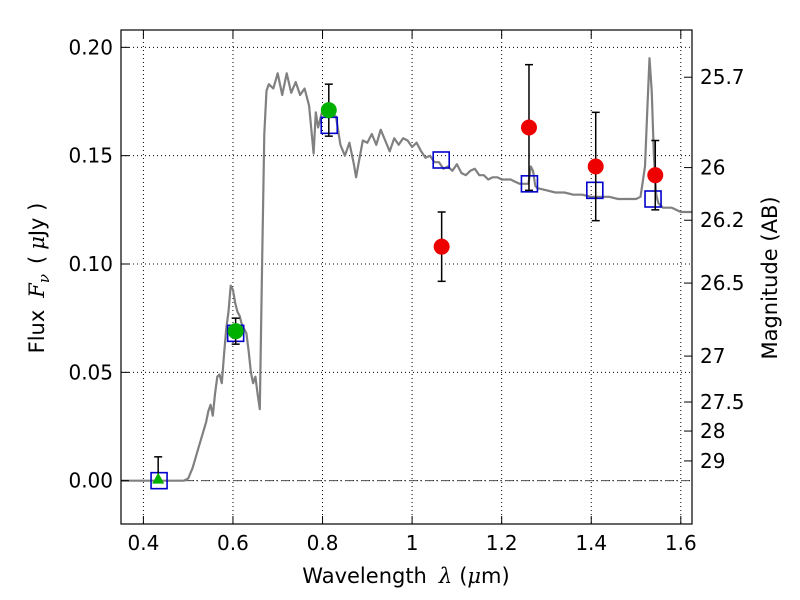  What do you see at coordinates (233, 543) in the screenshot?
I see `x-tick-label: 0.6` at bounding box center [233, 543].